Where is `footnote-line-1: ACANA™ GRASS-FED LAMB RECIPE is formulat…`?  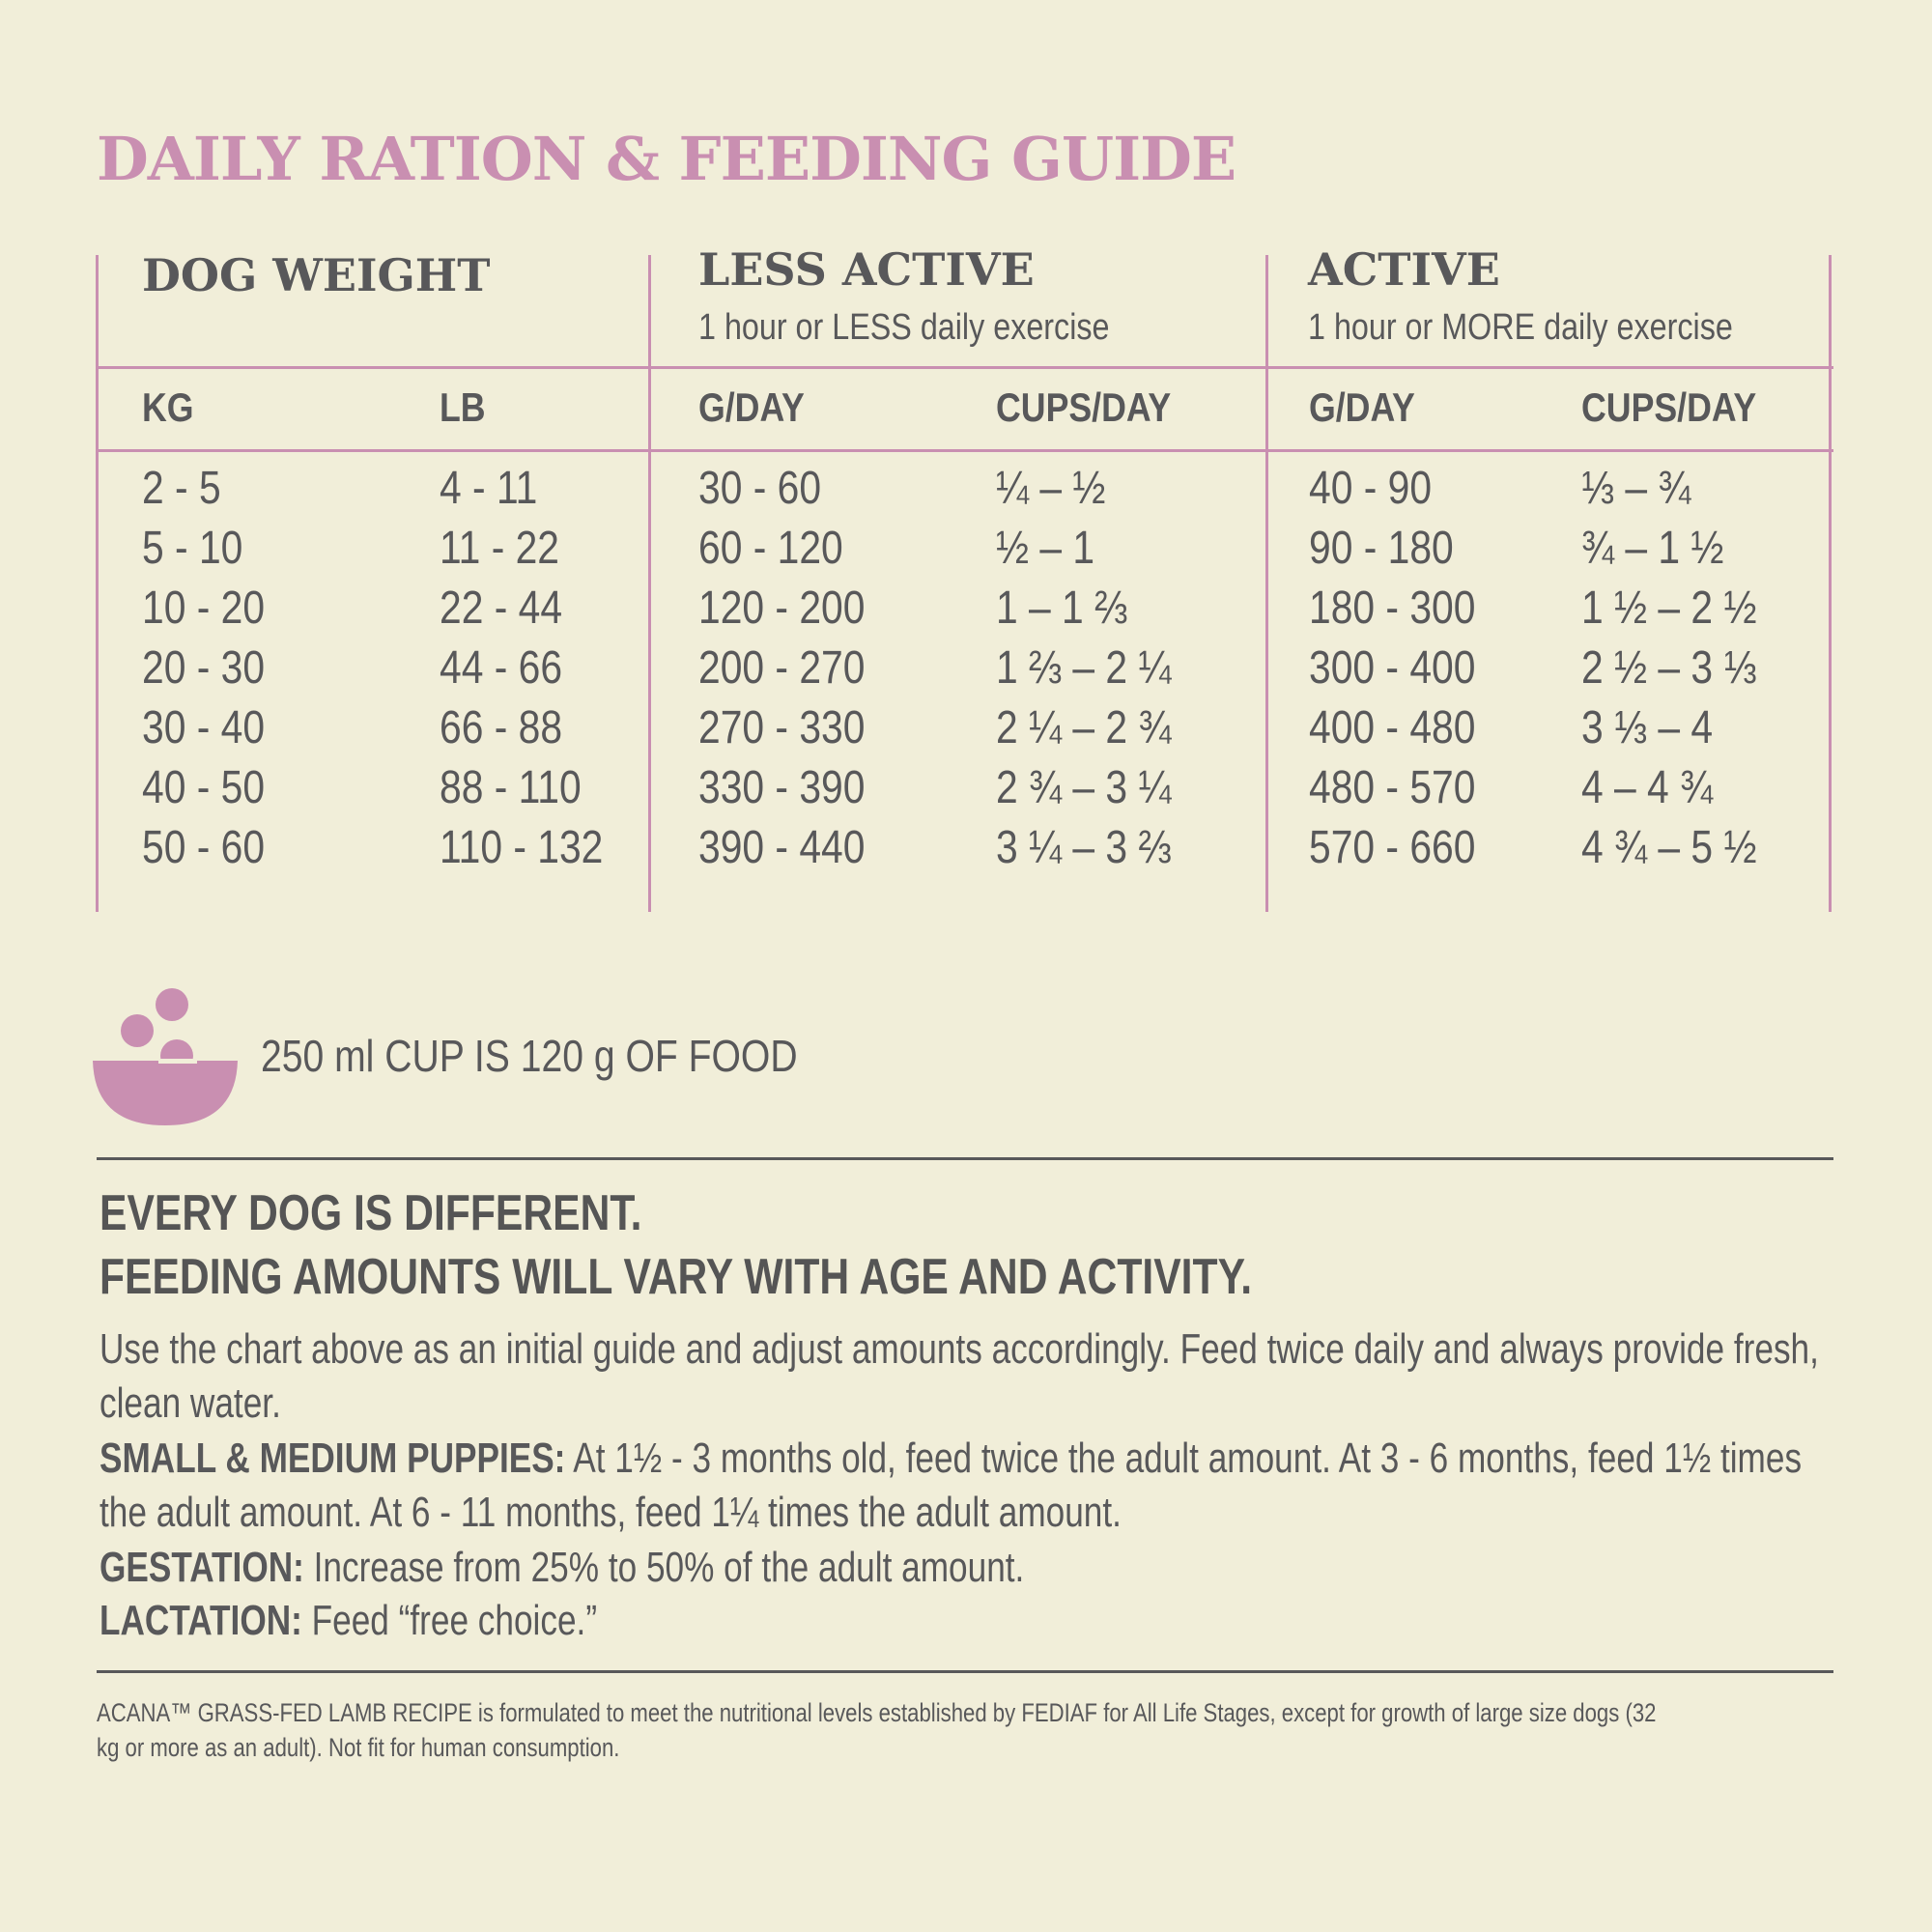 footnote-line-1: ACANA™ GRASS-FED LAMB RECIPE is formulat… is located at coordinates (877, 1712).